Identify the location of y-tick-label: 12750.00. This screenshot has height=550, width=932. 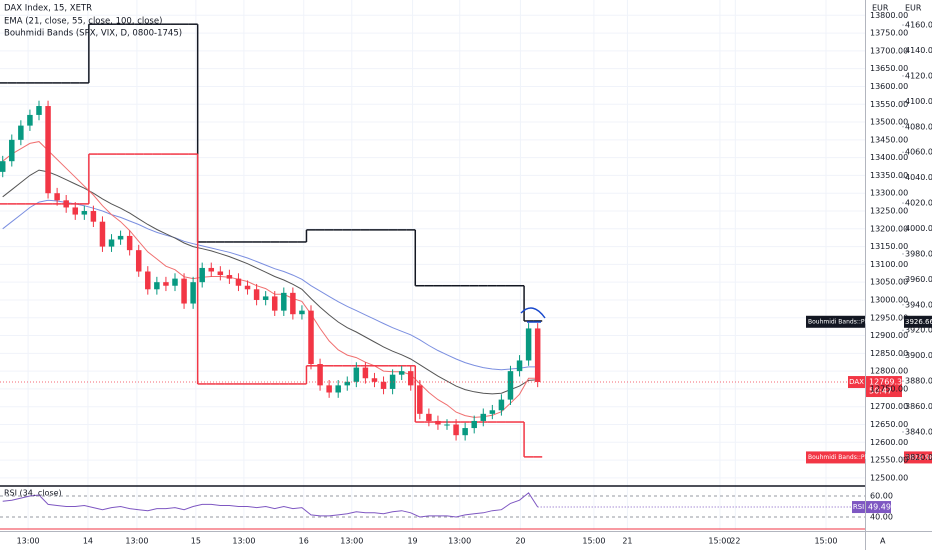
(889, 388).